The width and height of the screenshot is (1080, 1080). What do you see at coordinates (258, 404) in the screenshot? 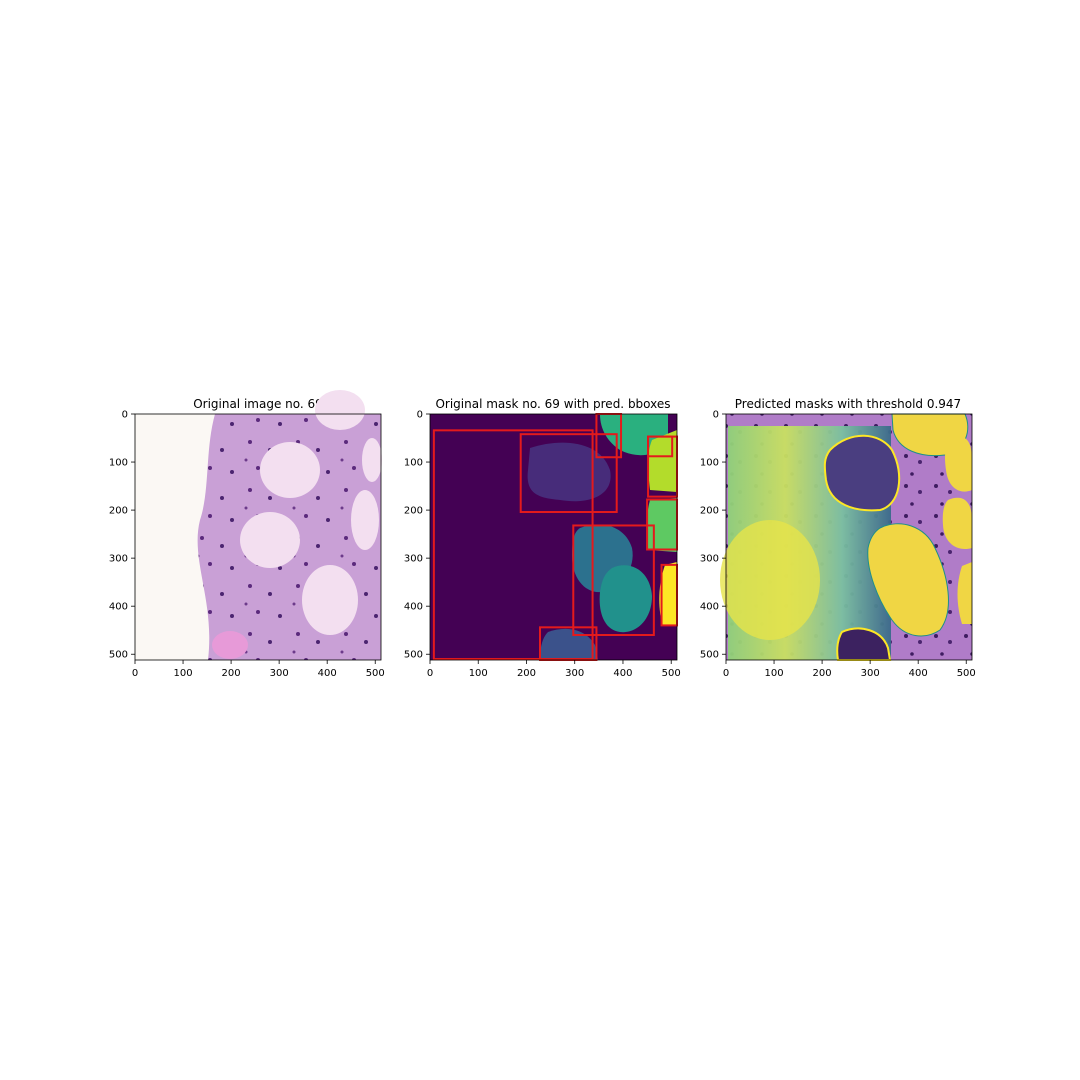
I see `panel-title: Original image no. 69` at bounding box center [258, 404].